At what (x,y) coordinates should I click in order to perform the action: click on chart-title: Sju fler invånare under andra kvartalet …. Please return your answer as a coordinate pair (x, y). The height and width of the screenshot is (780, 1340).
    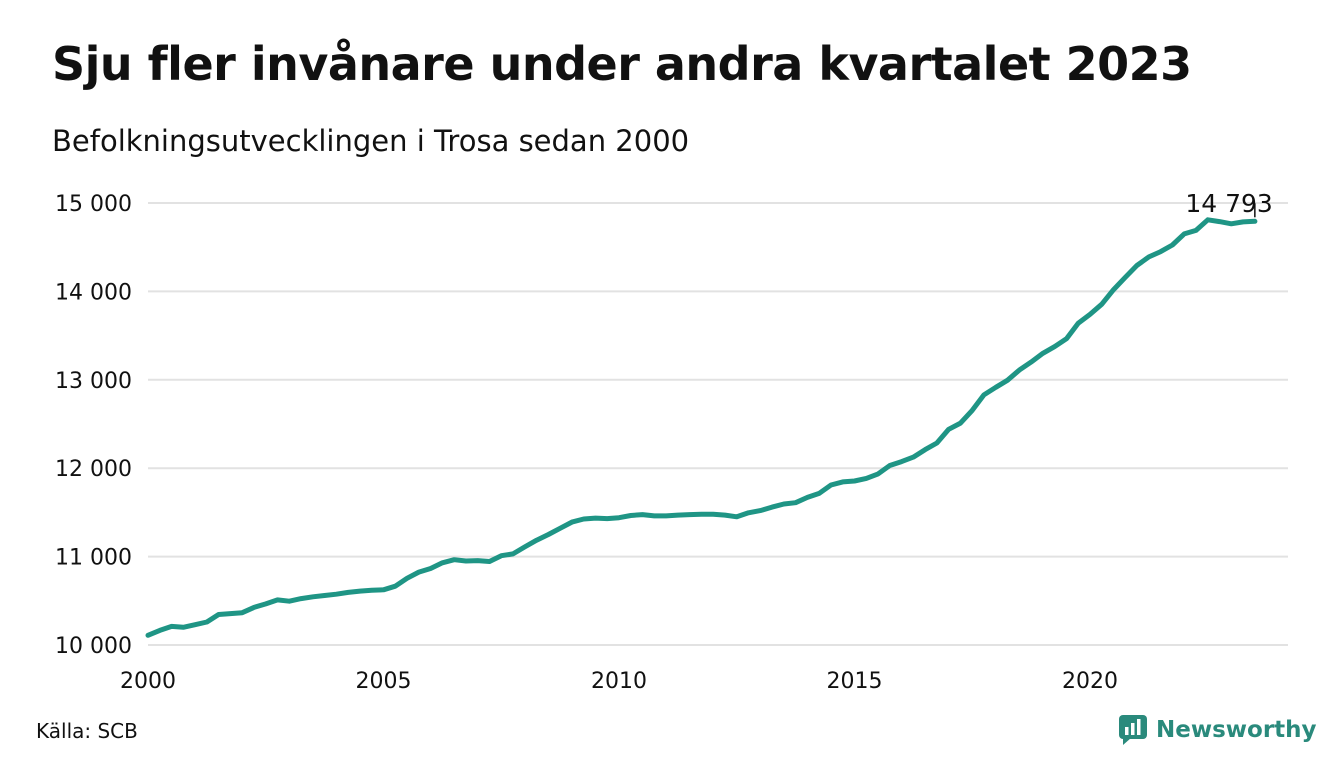
    Looking at the image, I should click on (622, 64).